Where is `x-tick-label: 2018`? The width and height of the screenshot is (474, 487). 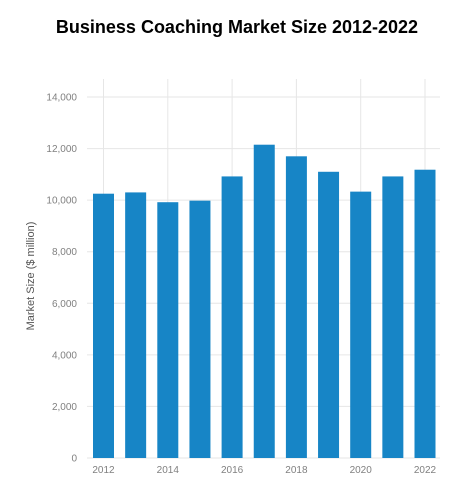
x-tick-label: 2018 is located at coordinates (296, 470).